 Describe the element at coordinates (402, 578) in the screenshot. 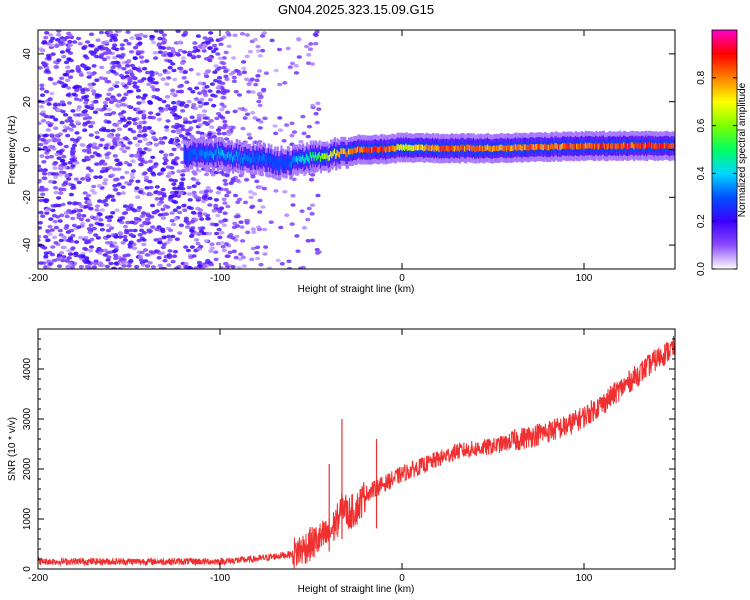

I see `tick-label: 0` at that location.